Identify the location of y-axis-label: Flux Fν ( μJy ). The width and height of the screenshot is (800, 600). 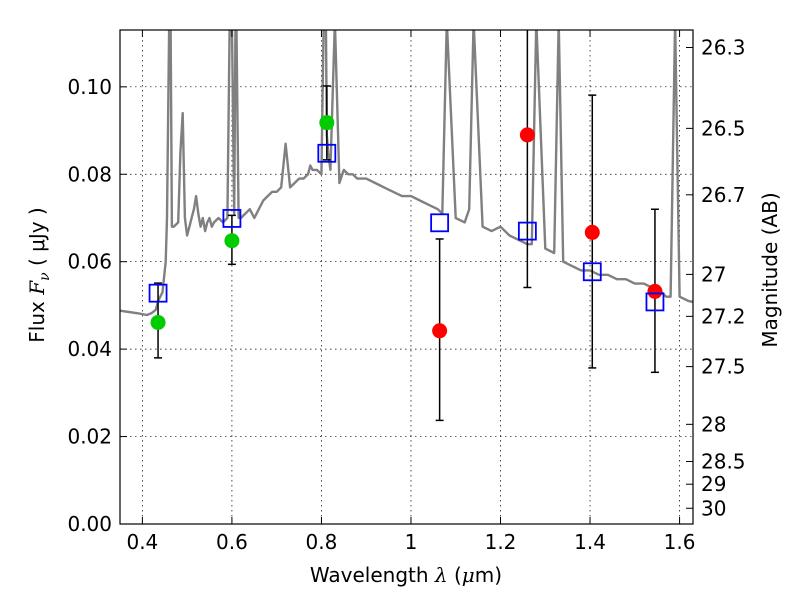
(39, 274).